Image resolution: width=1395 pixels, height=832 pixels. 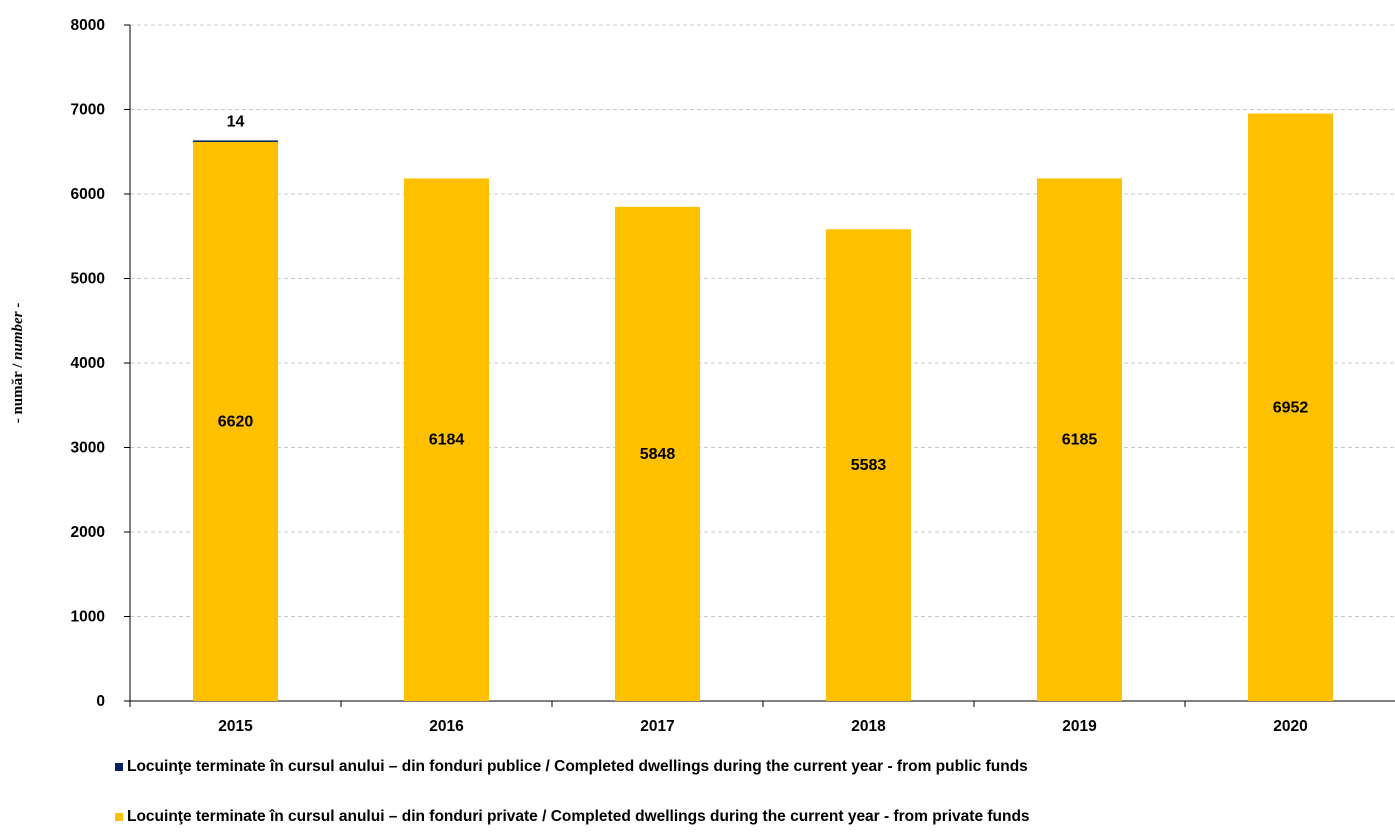 I want to click on bar-private-2018, so click(x=868, y=465).